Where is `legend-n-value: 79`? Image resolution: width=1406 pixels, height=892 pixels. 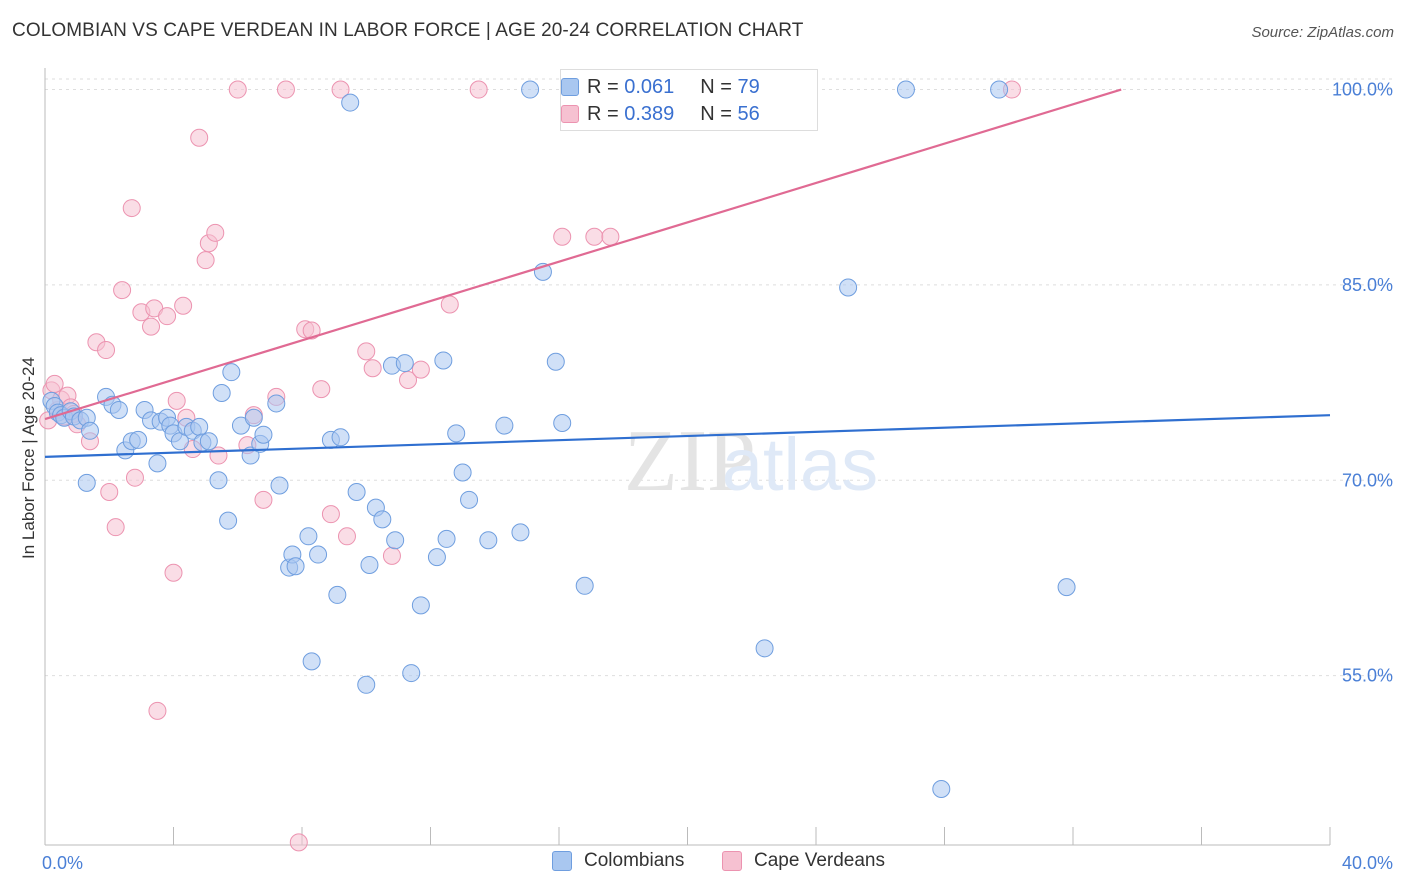 legend-n-value: 79 is located at coordinates (748, 86).